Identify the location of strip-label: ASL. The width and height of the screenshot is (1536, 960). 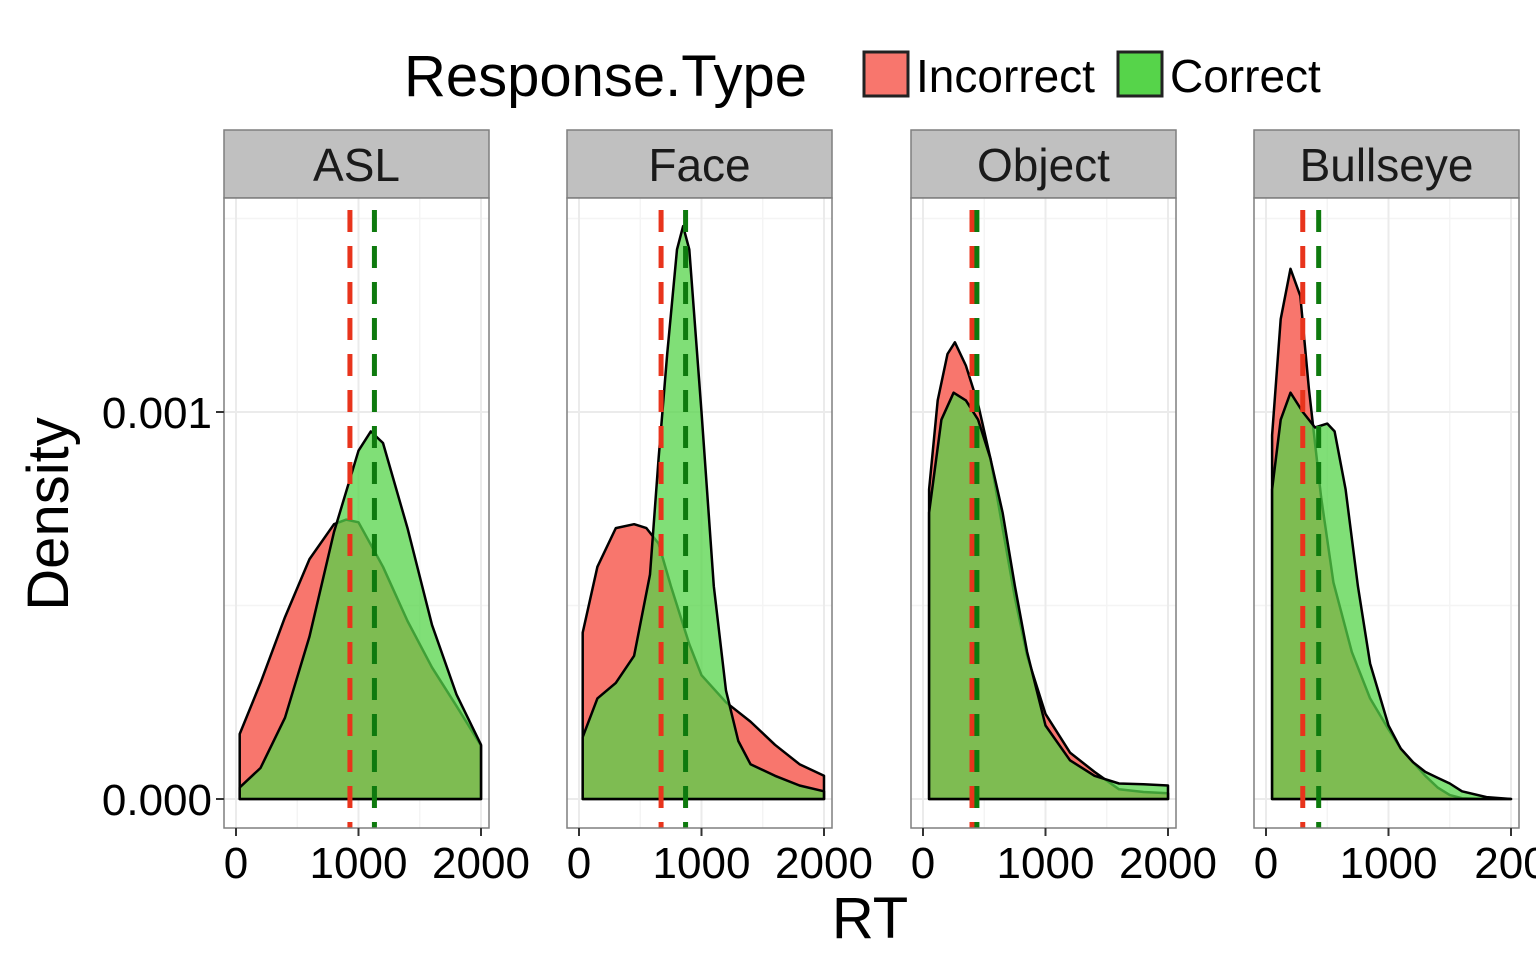
(356, 165).